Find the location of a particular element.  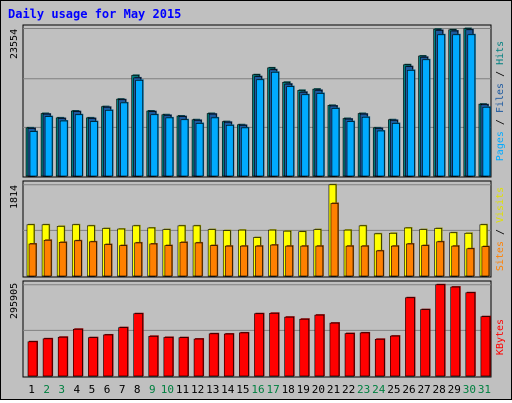

x-tick-label-day-9: 9 is located at coordinates (152, 389).